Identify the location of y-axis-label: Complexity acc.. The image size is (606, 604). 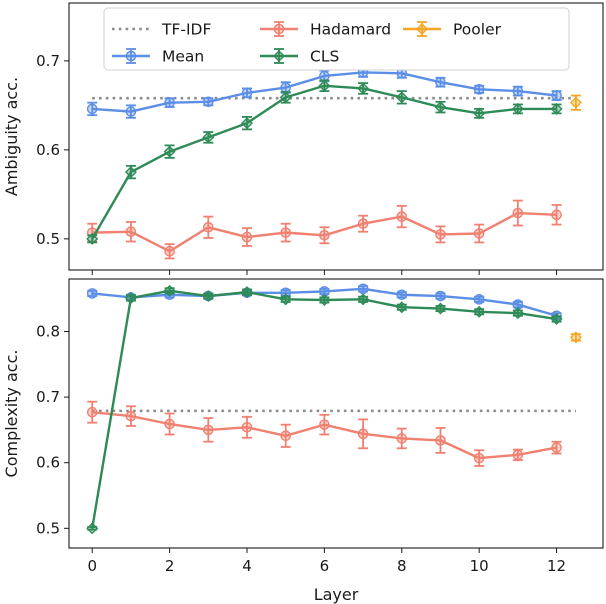
(11, 414).